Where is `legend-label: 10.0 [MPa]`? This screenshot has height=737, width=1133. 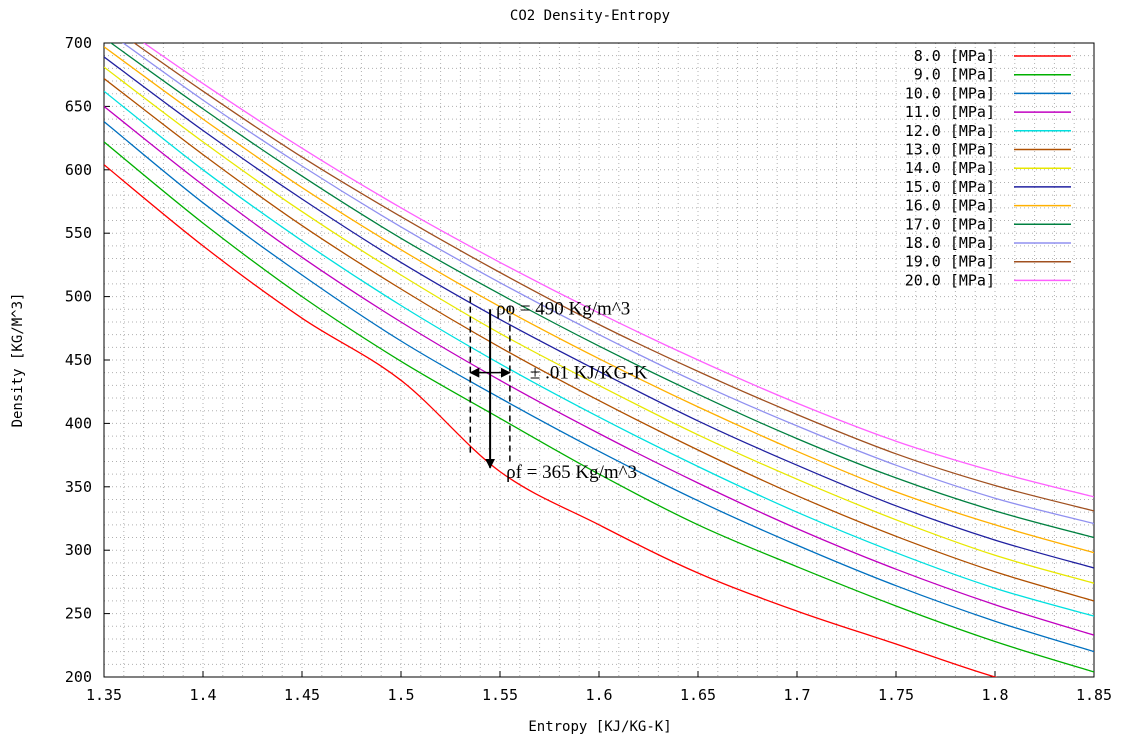 legend-label: 10.0 [MPa] is located at coordinates (950, 93).